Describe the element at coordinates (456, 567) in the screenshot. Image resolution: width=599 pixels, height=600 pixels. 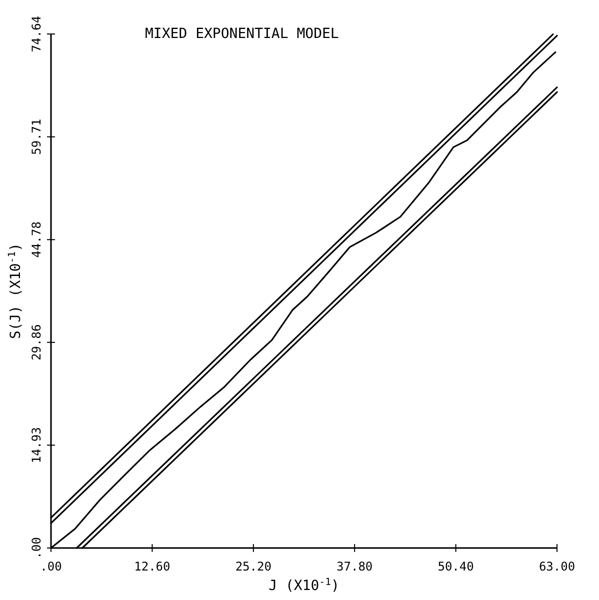
I see `x-tick-label: 50.40` at that location.